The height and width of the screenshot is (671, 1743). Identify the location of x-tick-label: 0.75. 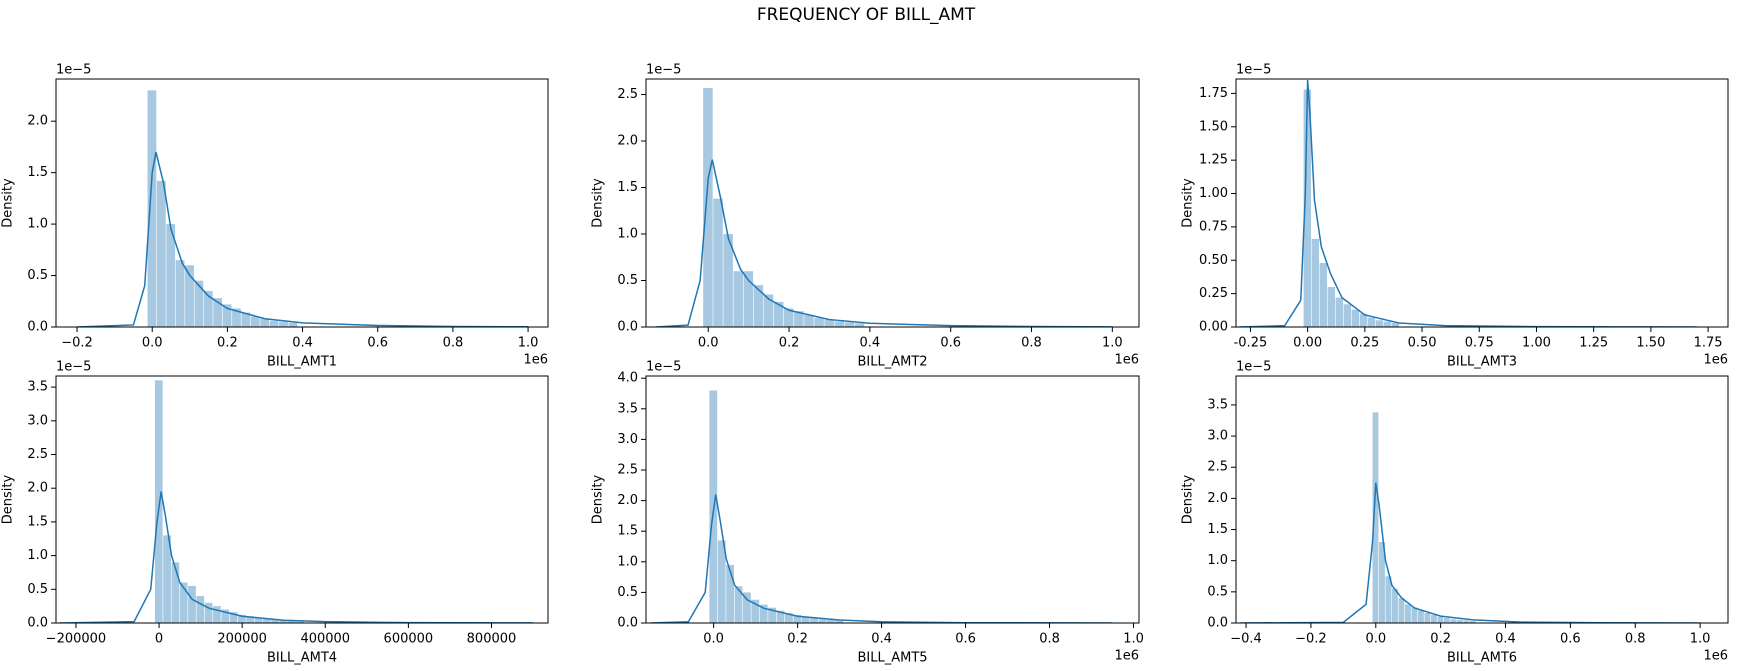
(1479, 343).